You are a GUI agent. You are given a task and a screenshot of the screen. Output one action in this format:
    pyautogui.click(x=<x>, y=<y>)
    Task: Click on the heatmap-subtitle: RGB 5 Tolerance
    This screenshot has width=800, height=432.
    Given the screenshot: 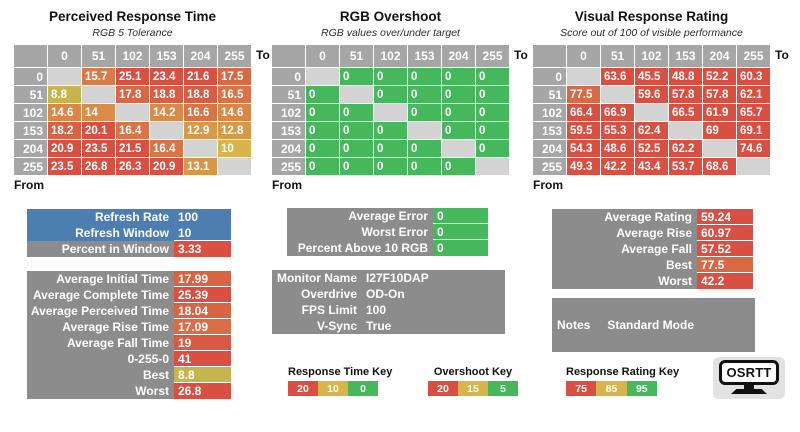 What is the action you would take?
    pyautogui.click(x=132, y=33)
    